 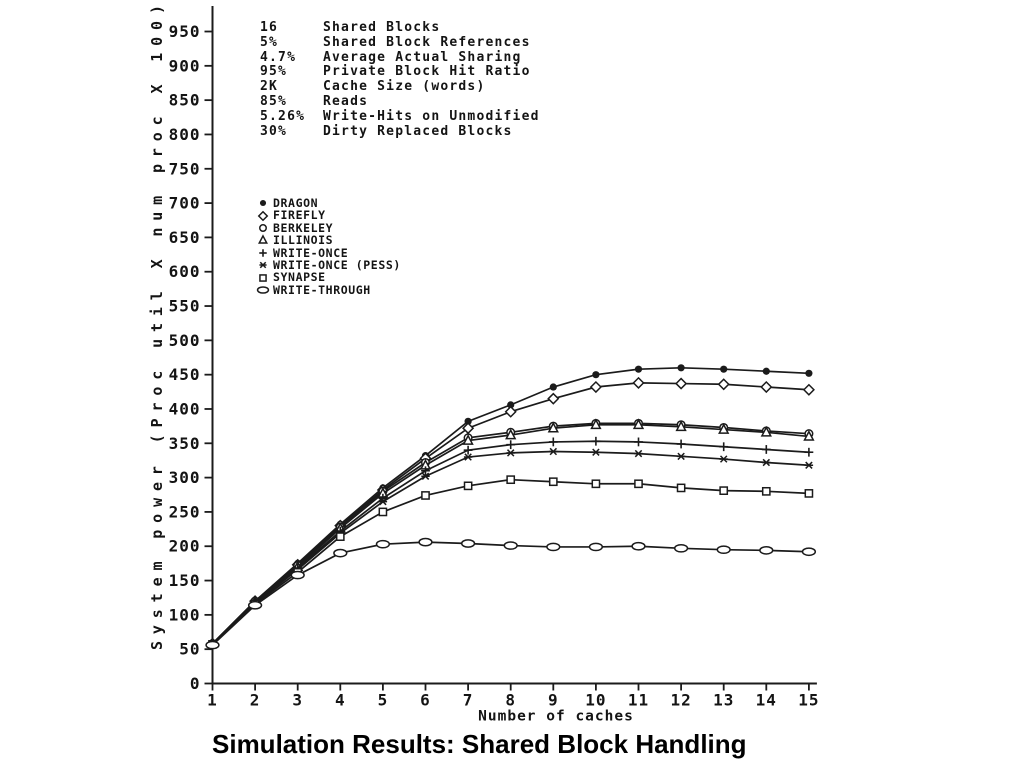 I want to click on x-tick-label: 9, so click(x=553, y=700).